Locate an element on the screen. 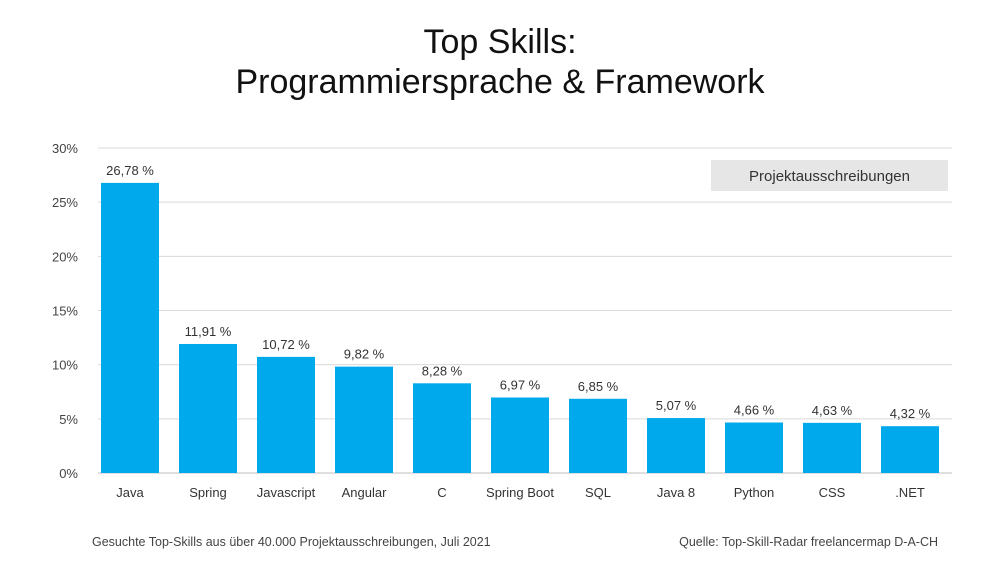  x-tick-label: Java 8 is located at coordinates (676, 492).